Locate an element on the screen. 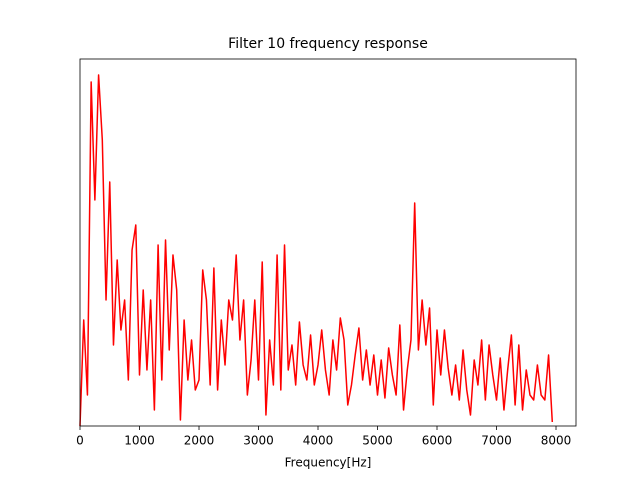  x-tick-label: 0 is located at coordinates (80, 441).